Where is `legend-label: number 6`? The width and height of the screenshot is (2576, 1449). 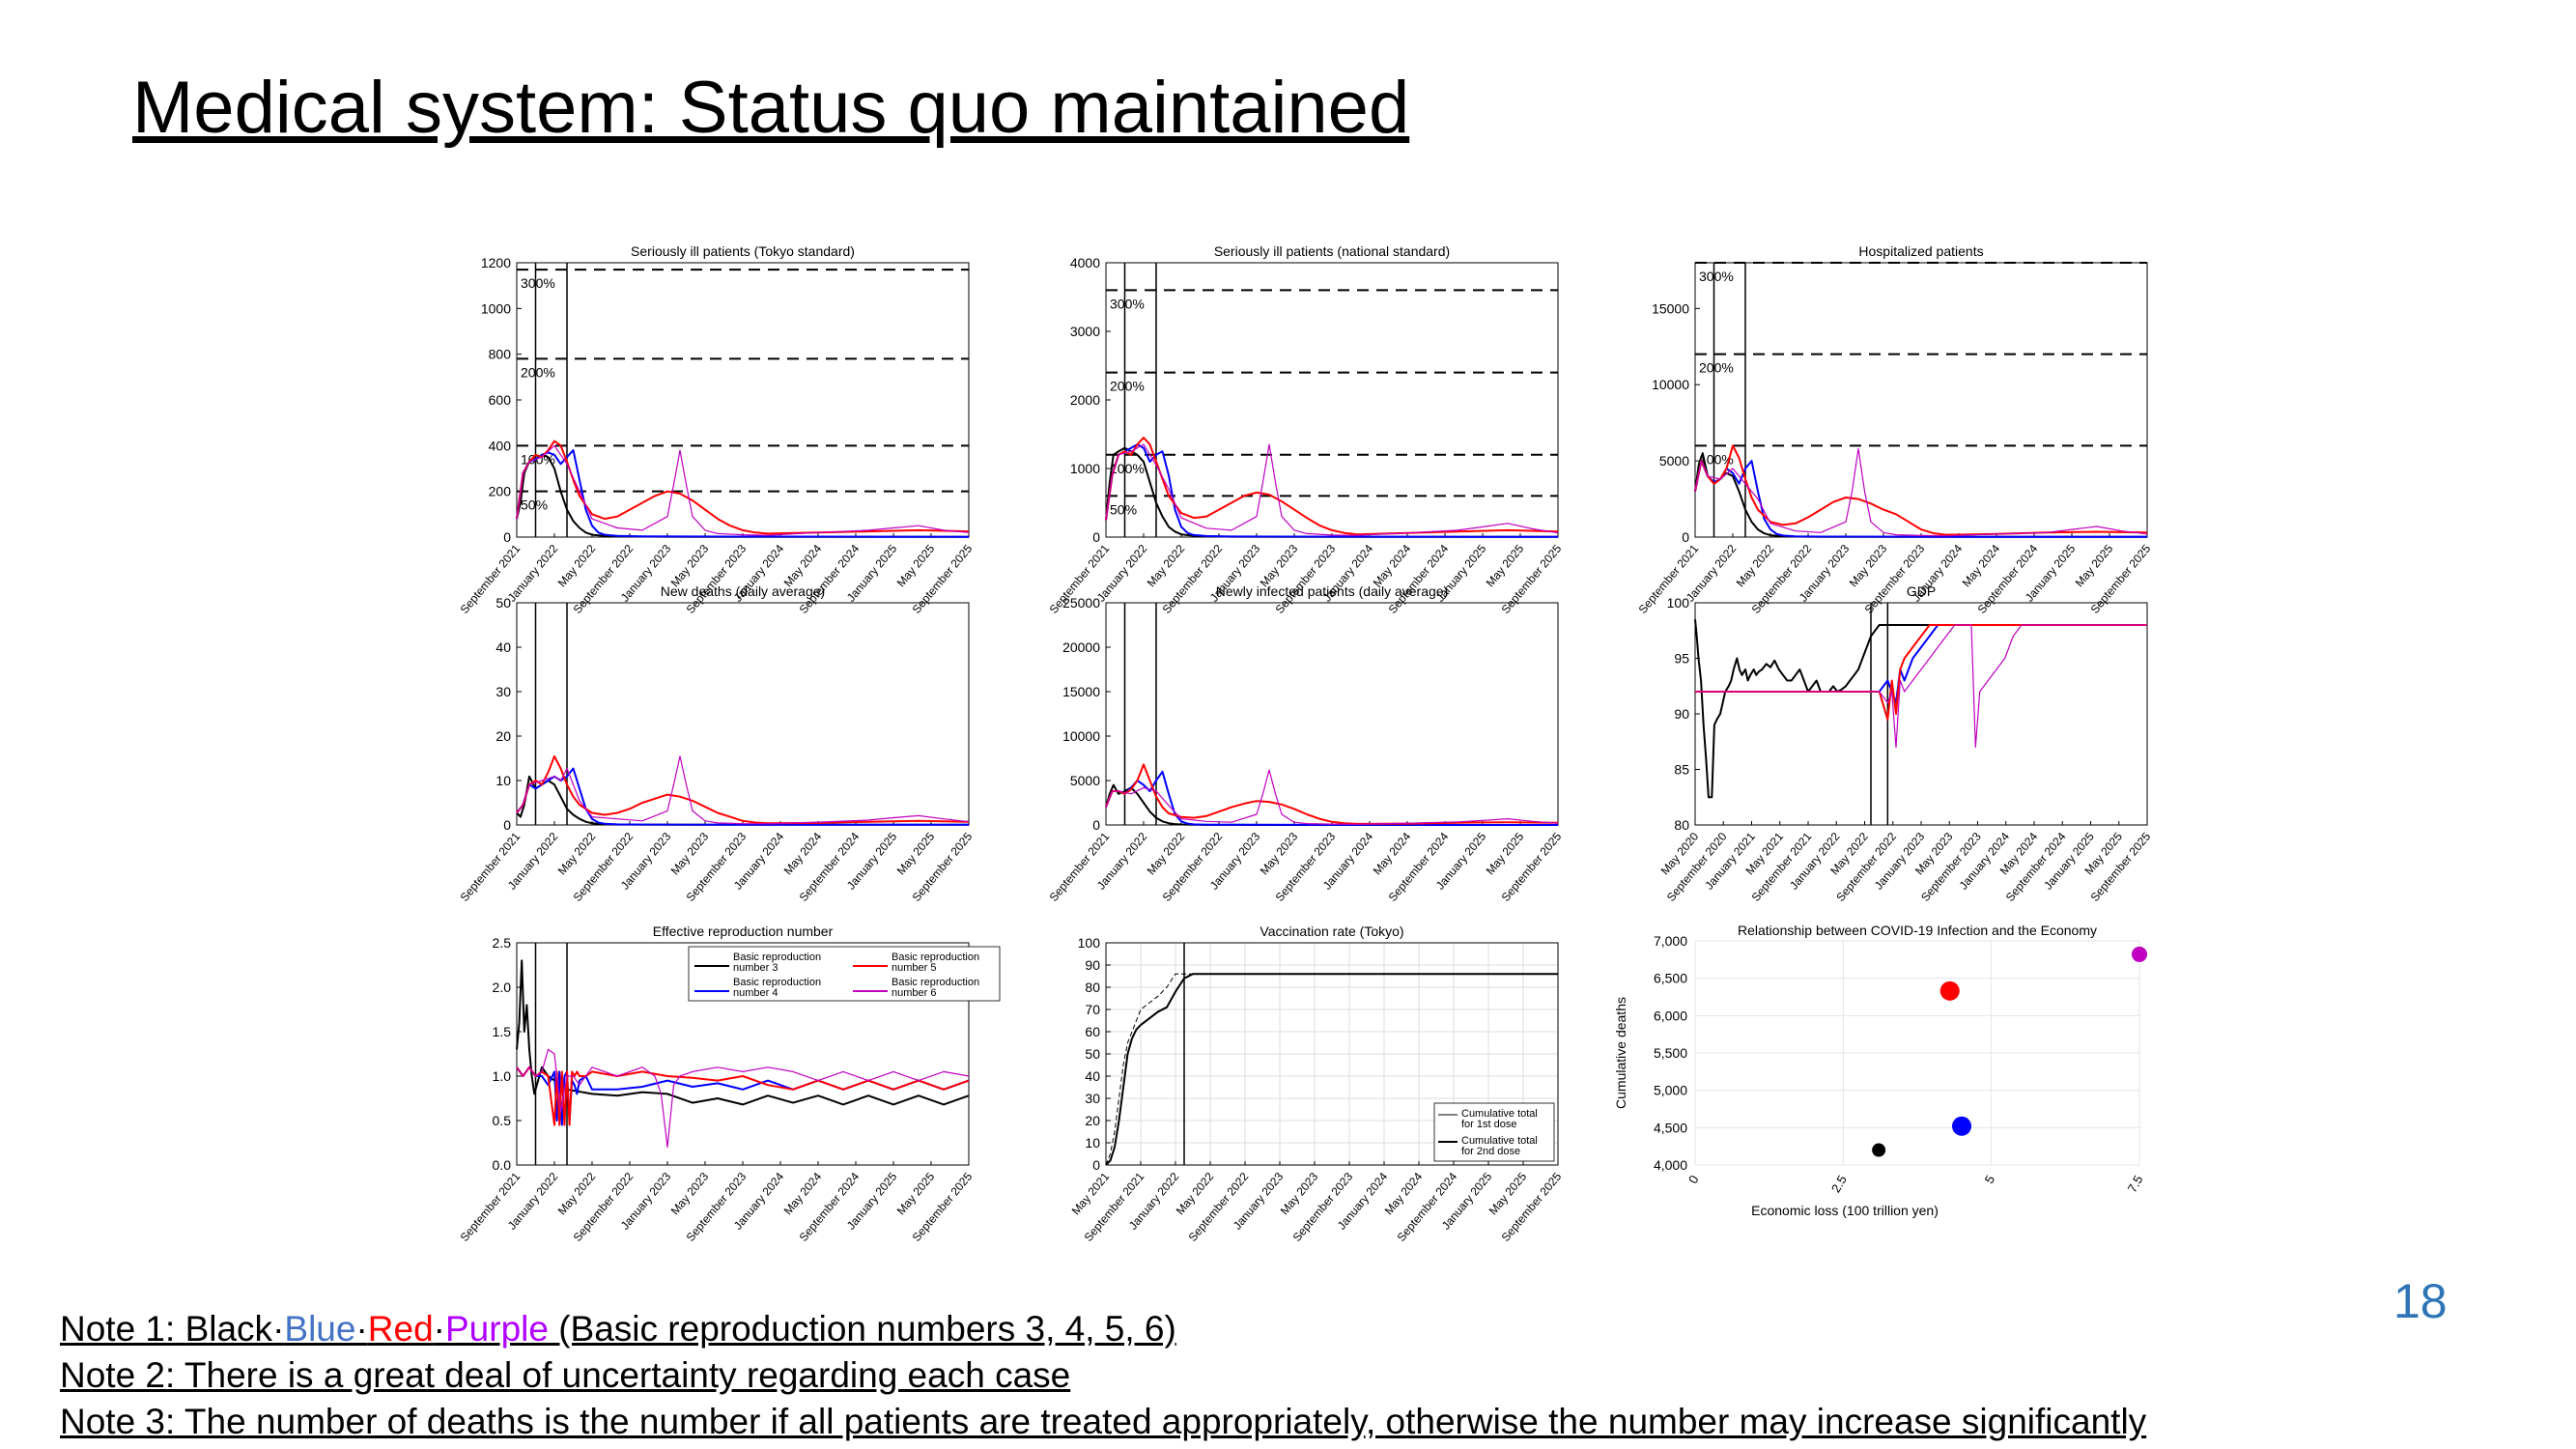
legend-label: number 6 is located at coordinates (914, 993).